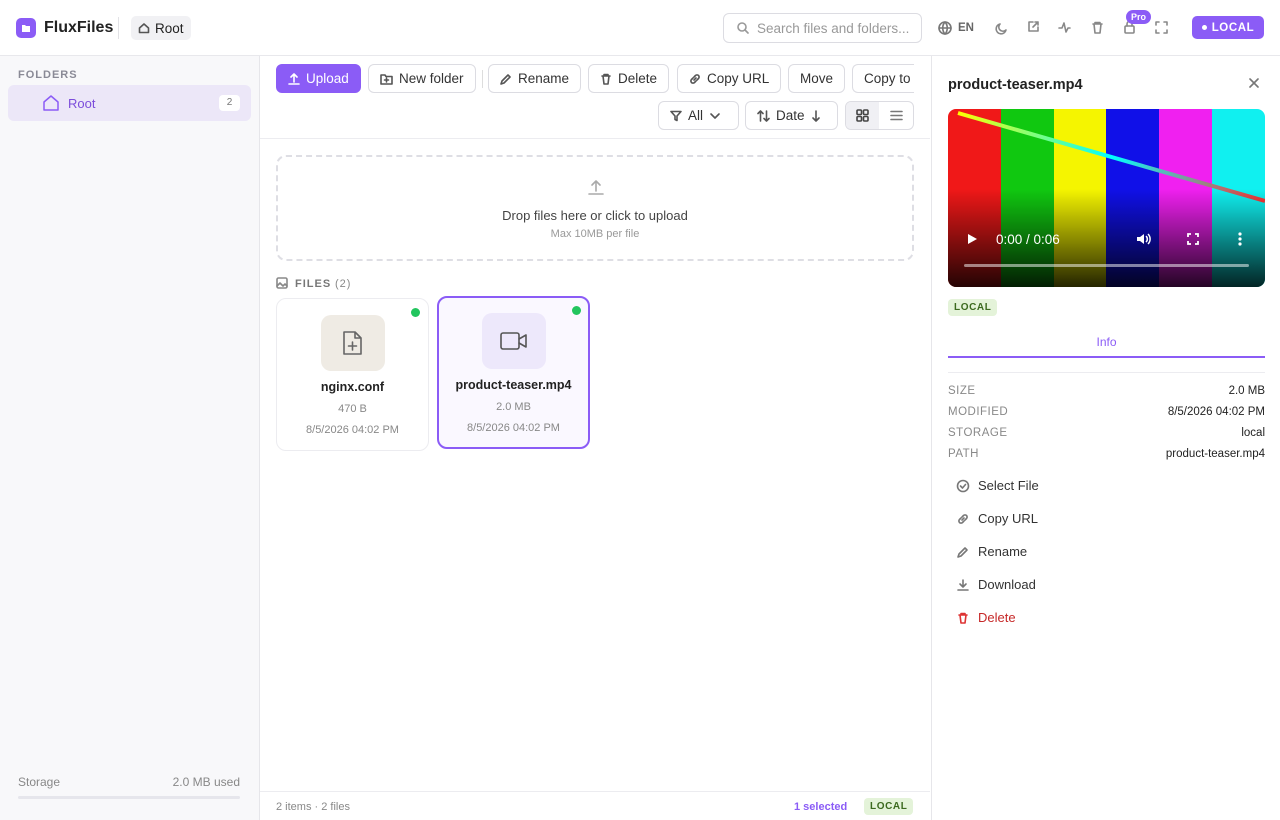 This screenshot has height=820, width=1280. I want to click on info-row: STORAGE local, so click(1106, 433).